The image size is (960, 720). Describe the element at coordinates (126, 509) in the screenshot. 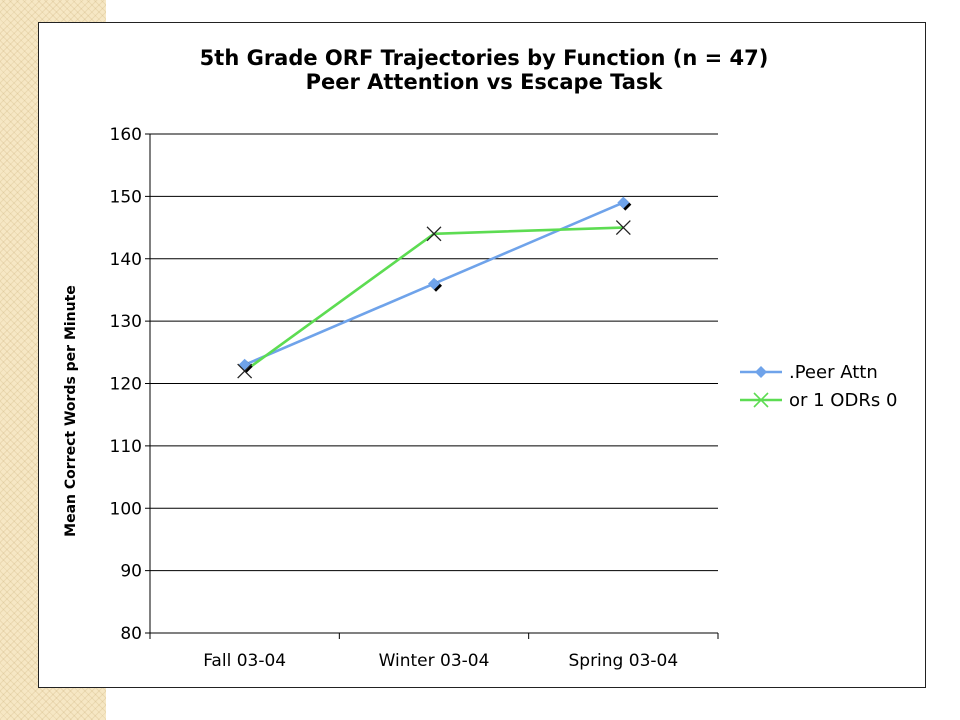

I see `y-tick-label: 100` at that location.